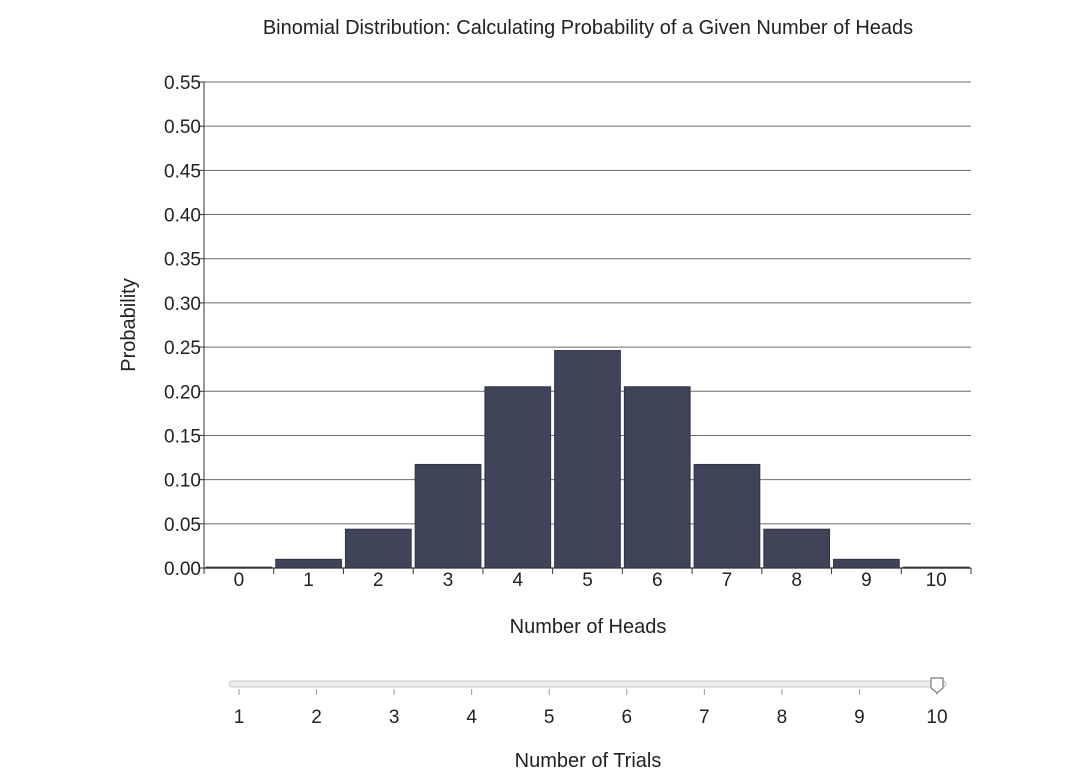  What do you see at coordinates (587, 684) in the screenshot?
I see `slider-track` at bounding box center [587, 684].